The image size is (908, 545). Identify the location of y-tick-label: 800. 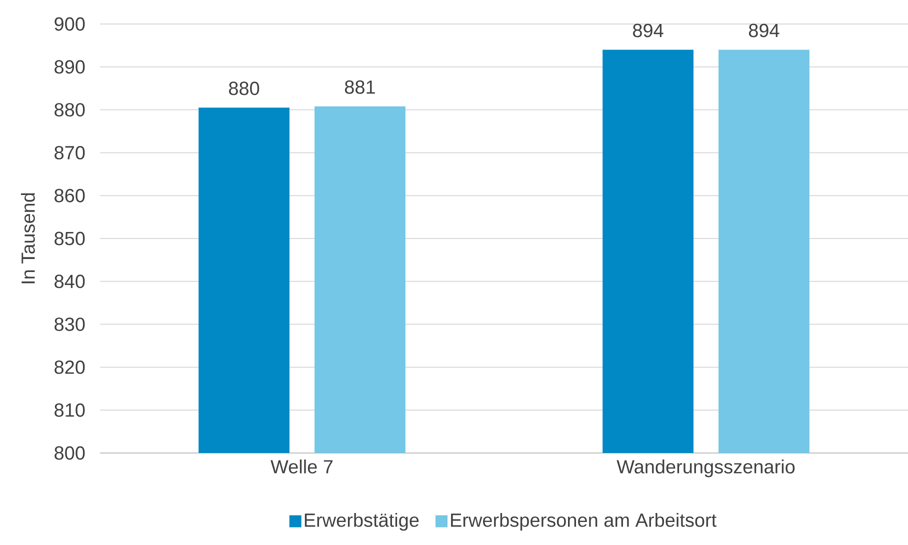
(69, 453).